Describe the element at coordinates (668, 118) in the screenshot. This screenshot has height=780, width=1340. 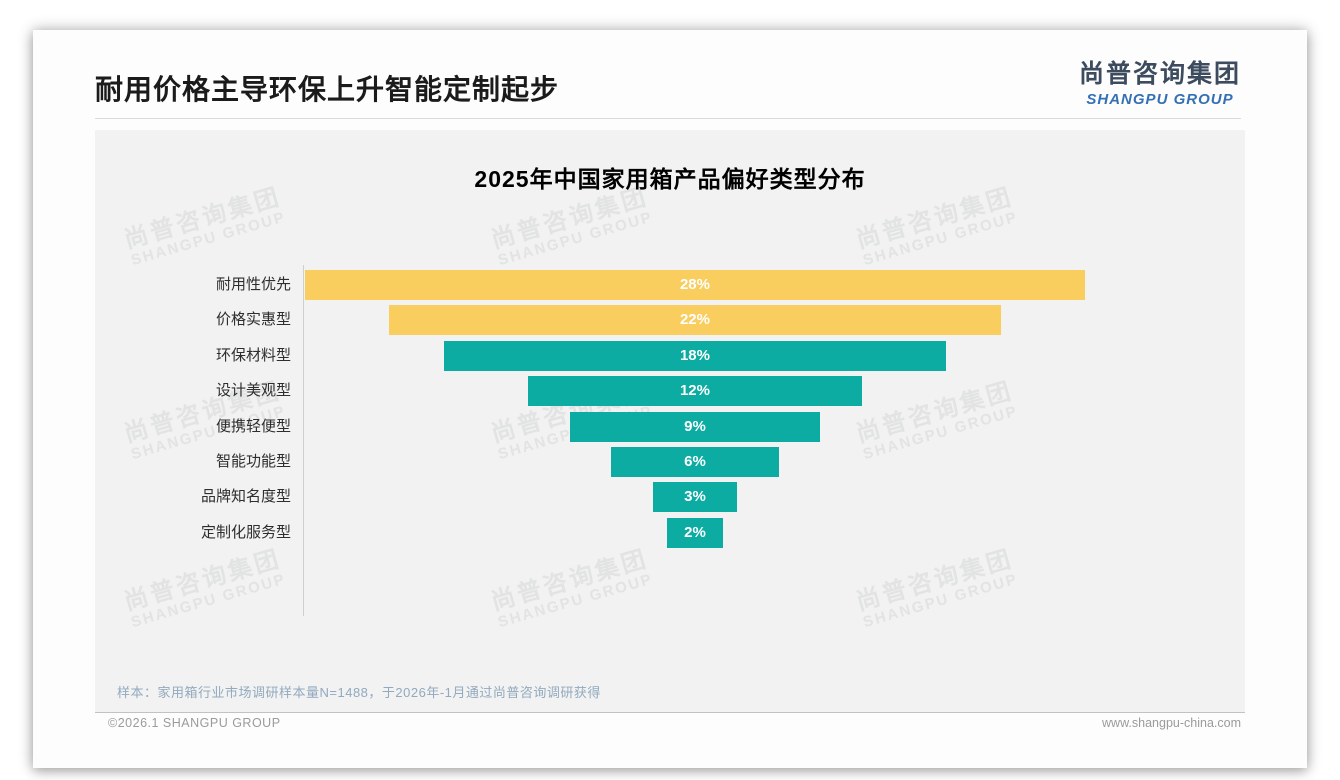
I see `title-divider` at that location.